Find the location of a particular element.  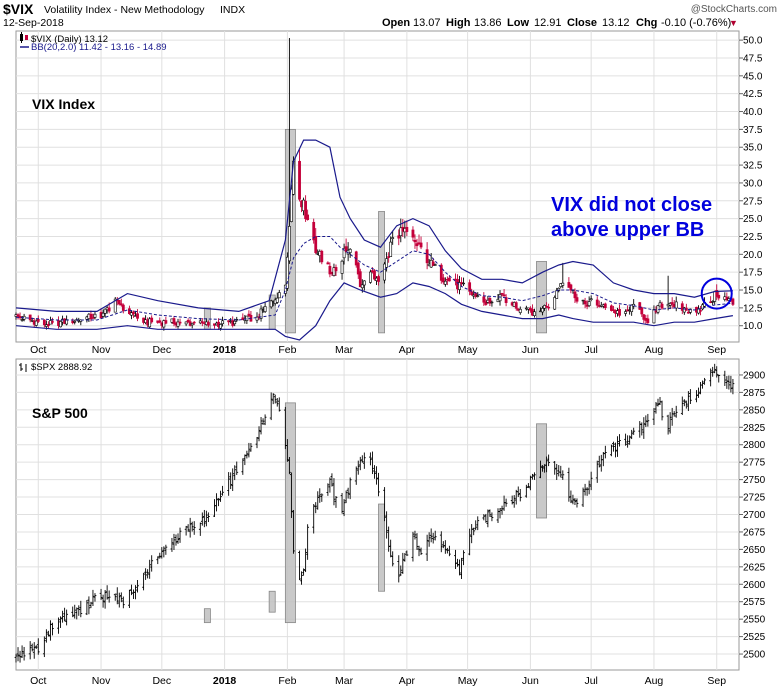

y-tick-label: 2850 is located at coordinates (754, 410).